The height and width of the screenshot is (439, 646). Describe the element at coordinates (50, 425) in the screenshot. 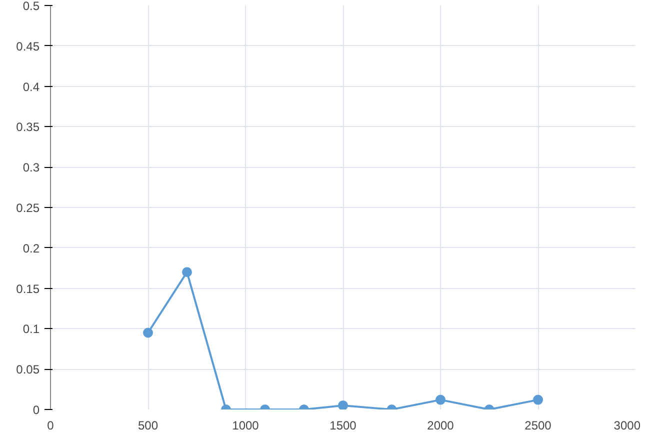

I see `x-tick-label: 0` at that location.